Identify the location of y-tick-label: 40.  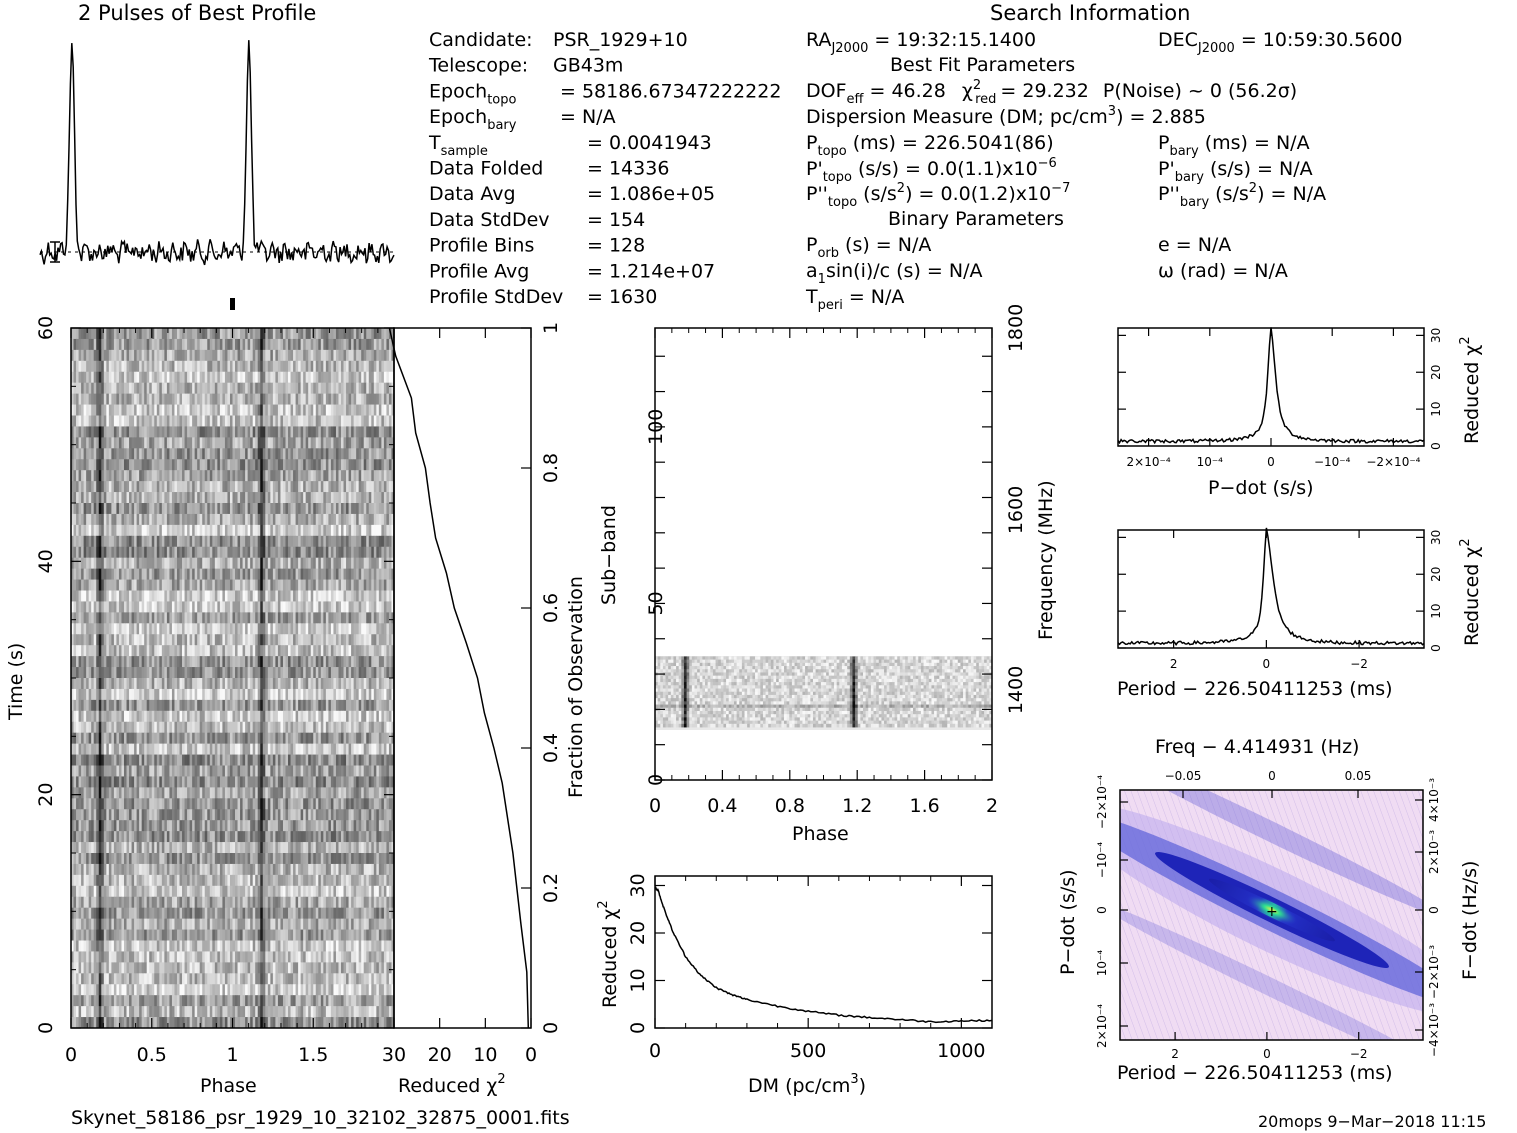
(46, 561).